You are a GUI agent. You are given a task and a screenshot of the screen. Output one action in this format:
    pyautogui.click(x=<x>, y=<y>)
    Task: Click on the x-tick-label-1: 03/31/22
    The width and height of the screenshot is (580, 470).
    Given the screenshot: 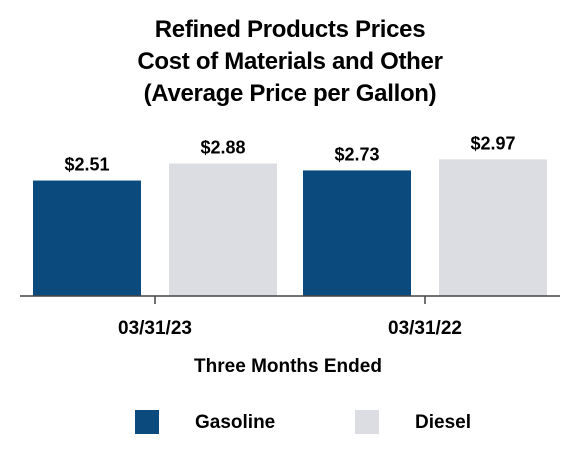 What is the action you would take?
    pyautogui.click(x=425, y=328)
    